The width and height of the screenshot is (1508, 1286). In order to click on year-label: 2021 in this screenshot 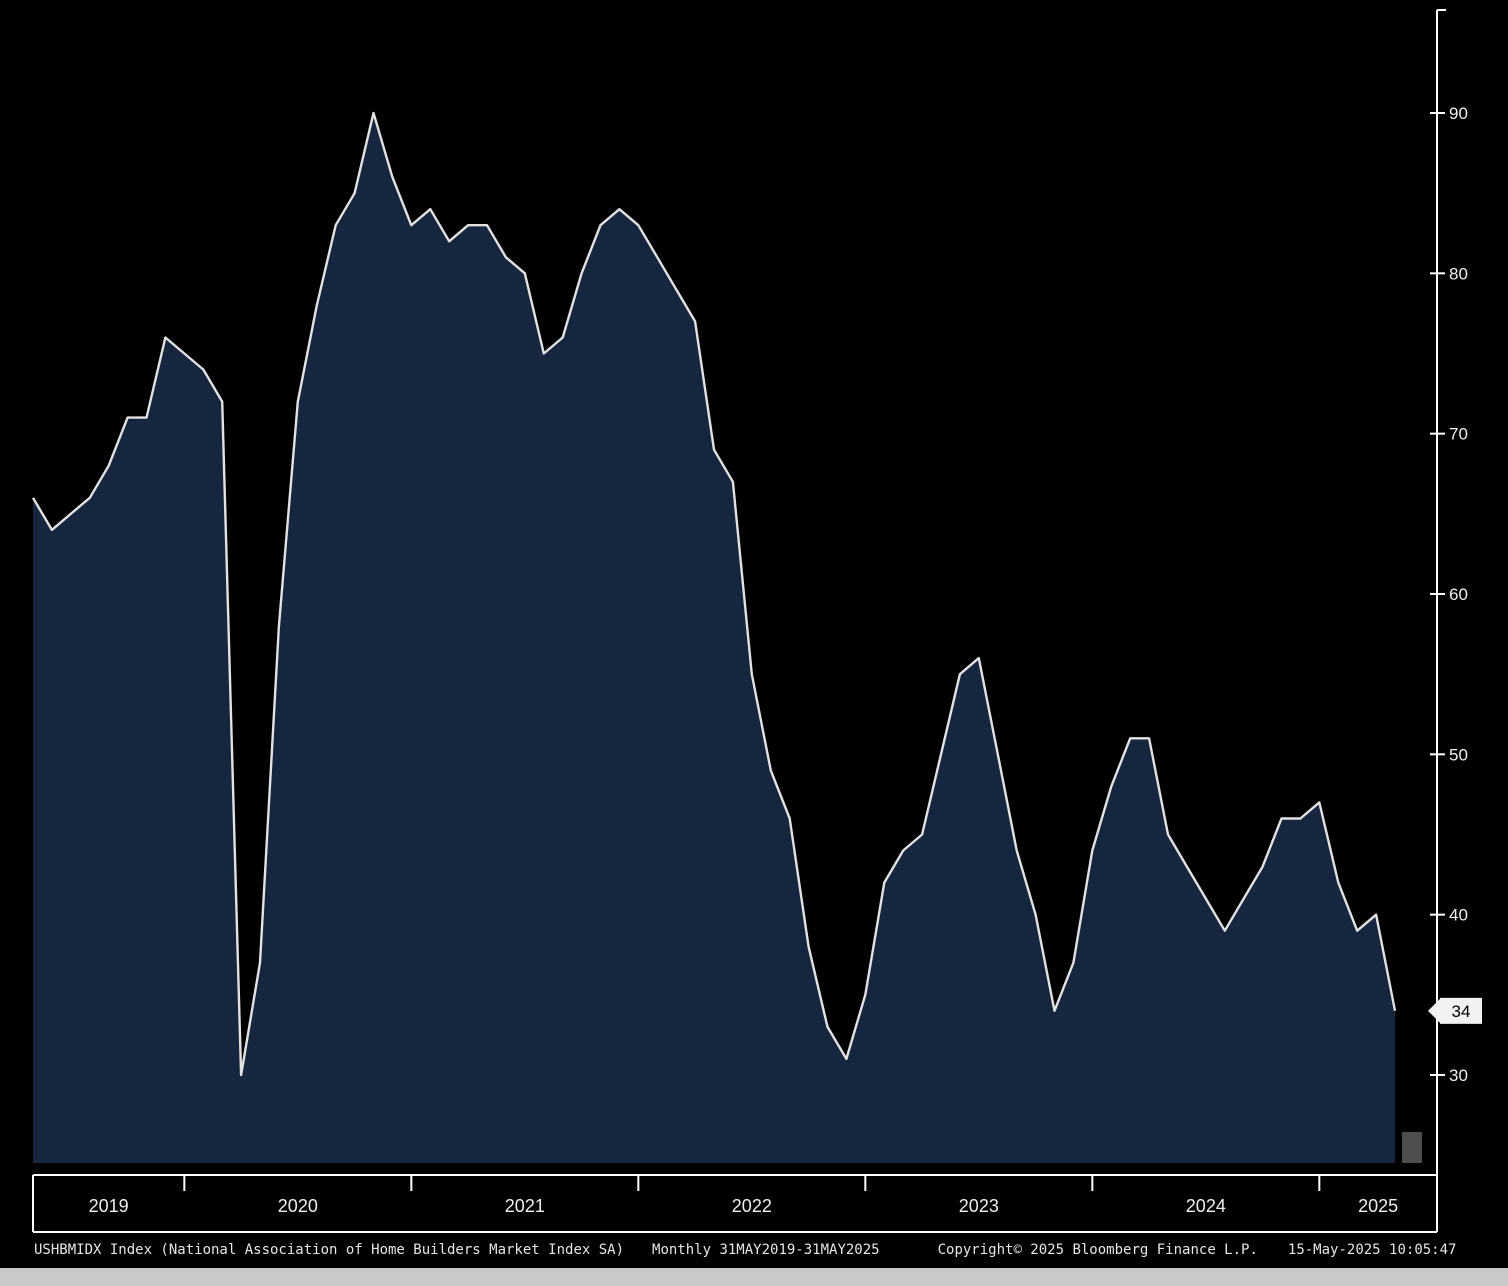, I will do `click(525, 1206)`.